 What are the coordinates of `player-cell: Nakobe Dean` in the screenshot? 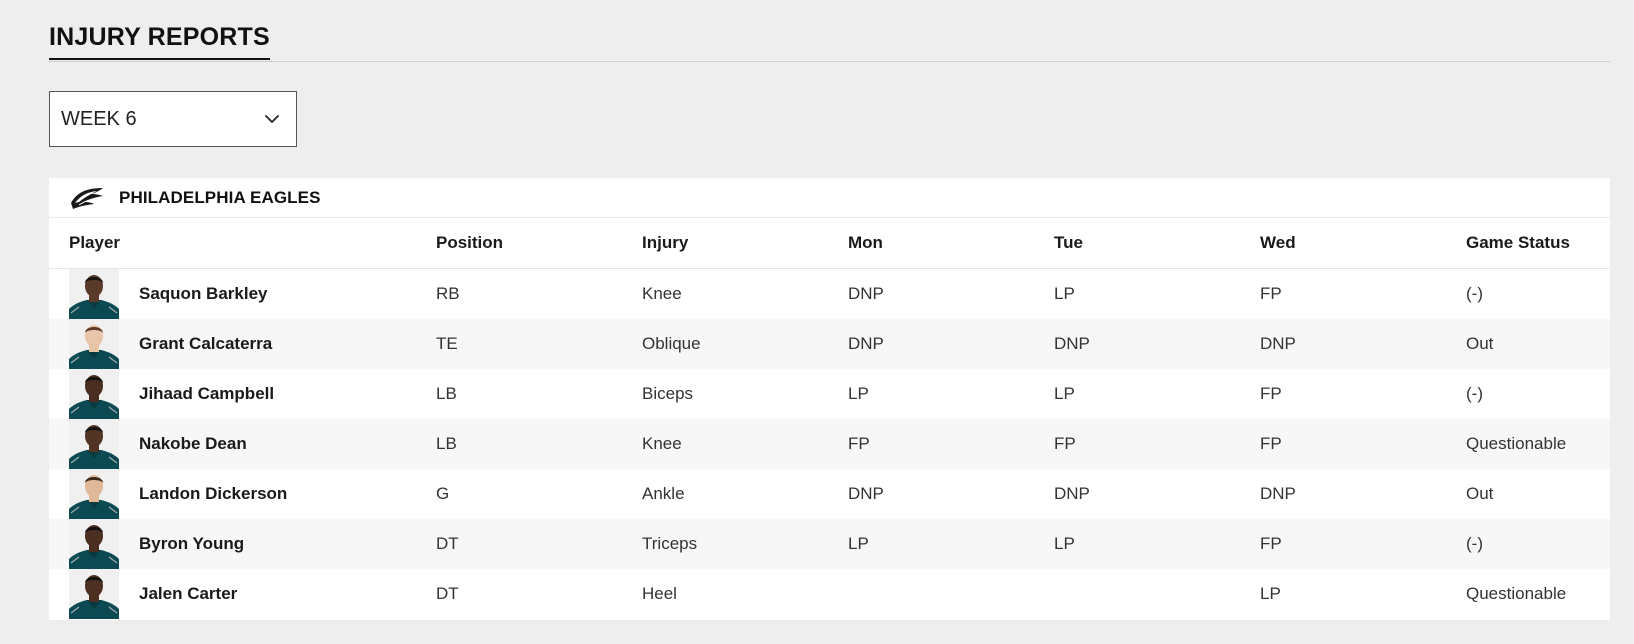 It's located at (252, 444).